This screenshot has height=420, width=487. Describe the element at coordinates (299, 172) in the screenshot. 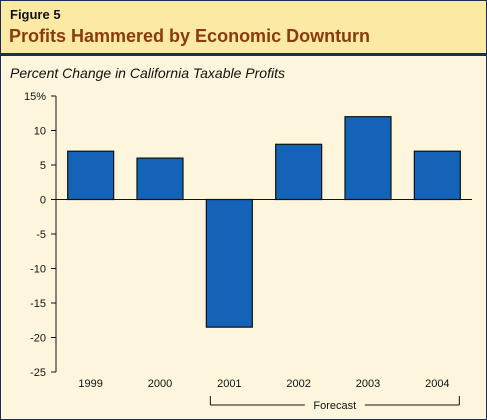

I see `bar-2002` at that location.